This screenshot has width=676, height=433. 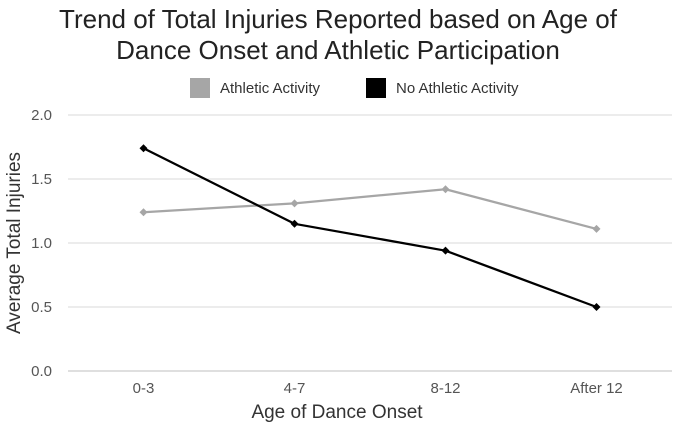 I want to click on legend: Athletic Activity No Athletic Activity, so click(x=354, y=88).